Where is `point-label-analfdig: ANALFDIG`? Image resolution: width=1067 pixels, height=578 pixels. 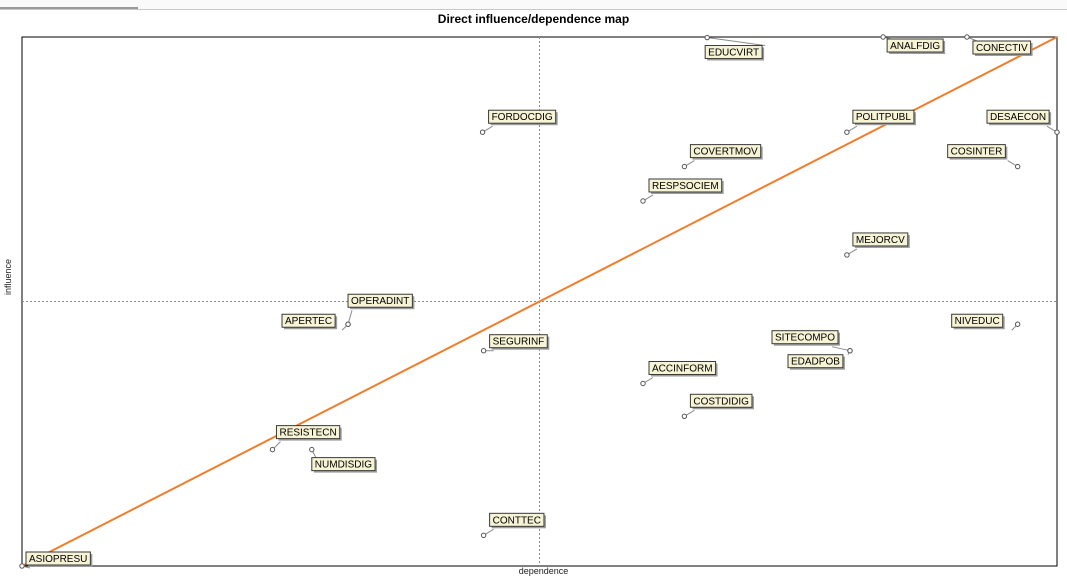
point-label-analfdig: ANALFDIG is located at coordinates (916, 46).